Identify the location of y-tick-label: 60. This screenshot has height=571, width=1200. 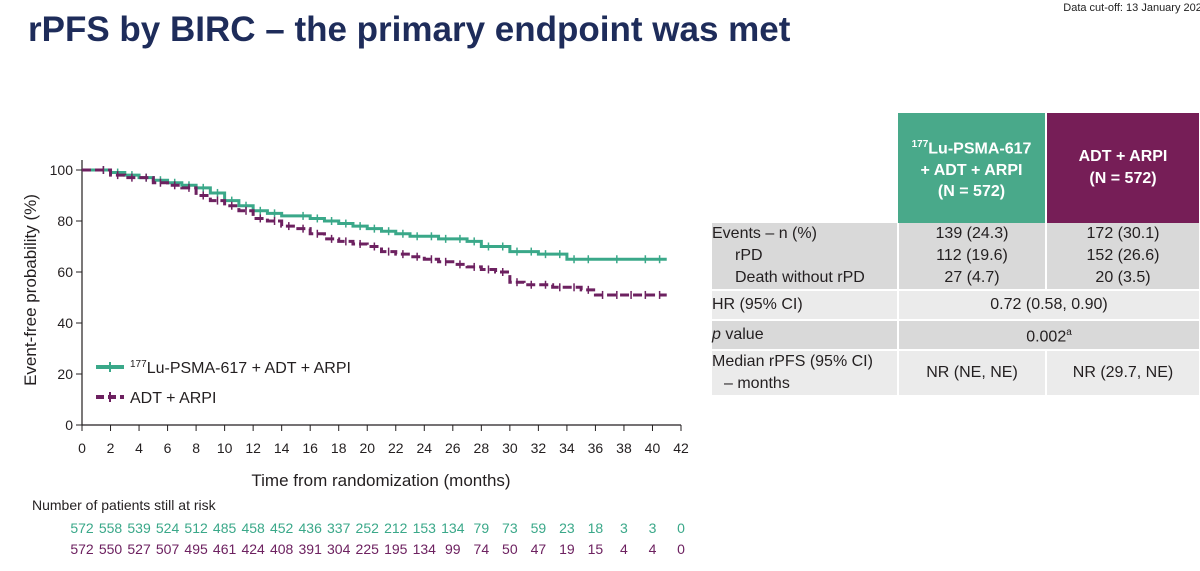
(65, 272).